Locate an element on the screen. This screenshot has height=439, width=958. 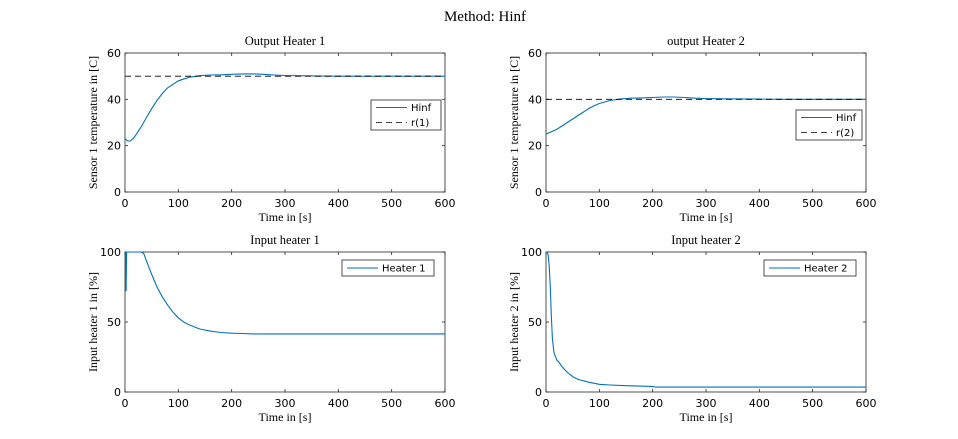
legend: Heater 2 is located at coordinates (810, 268).